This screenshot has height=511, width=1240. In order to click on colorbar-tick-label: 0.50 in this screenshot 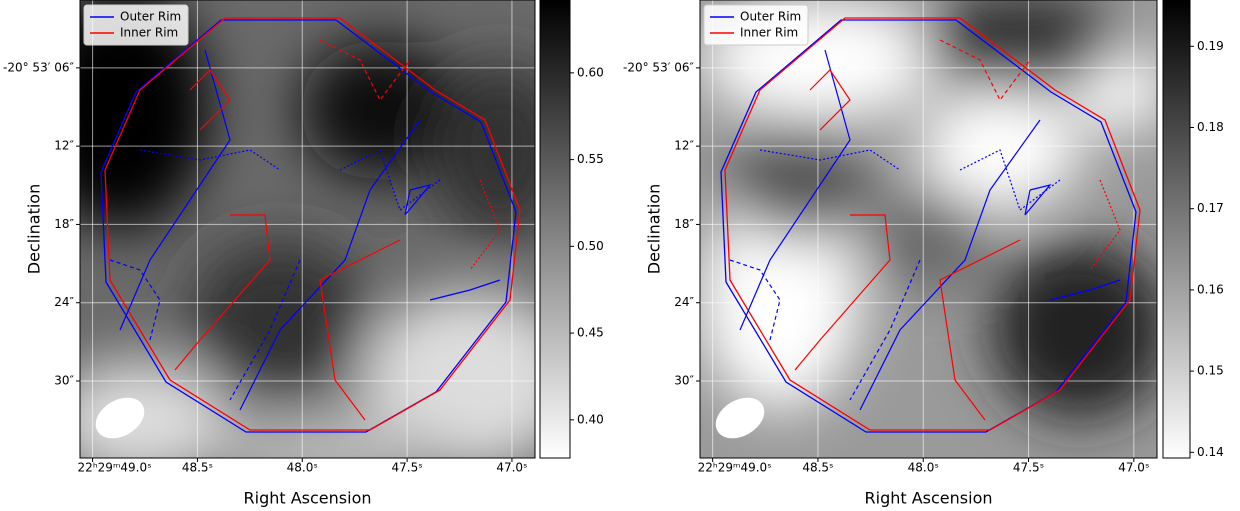, I will do `click(590, 246)`.